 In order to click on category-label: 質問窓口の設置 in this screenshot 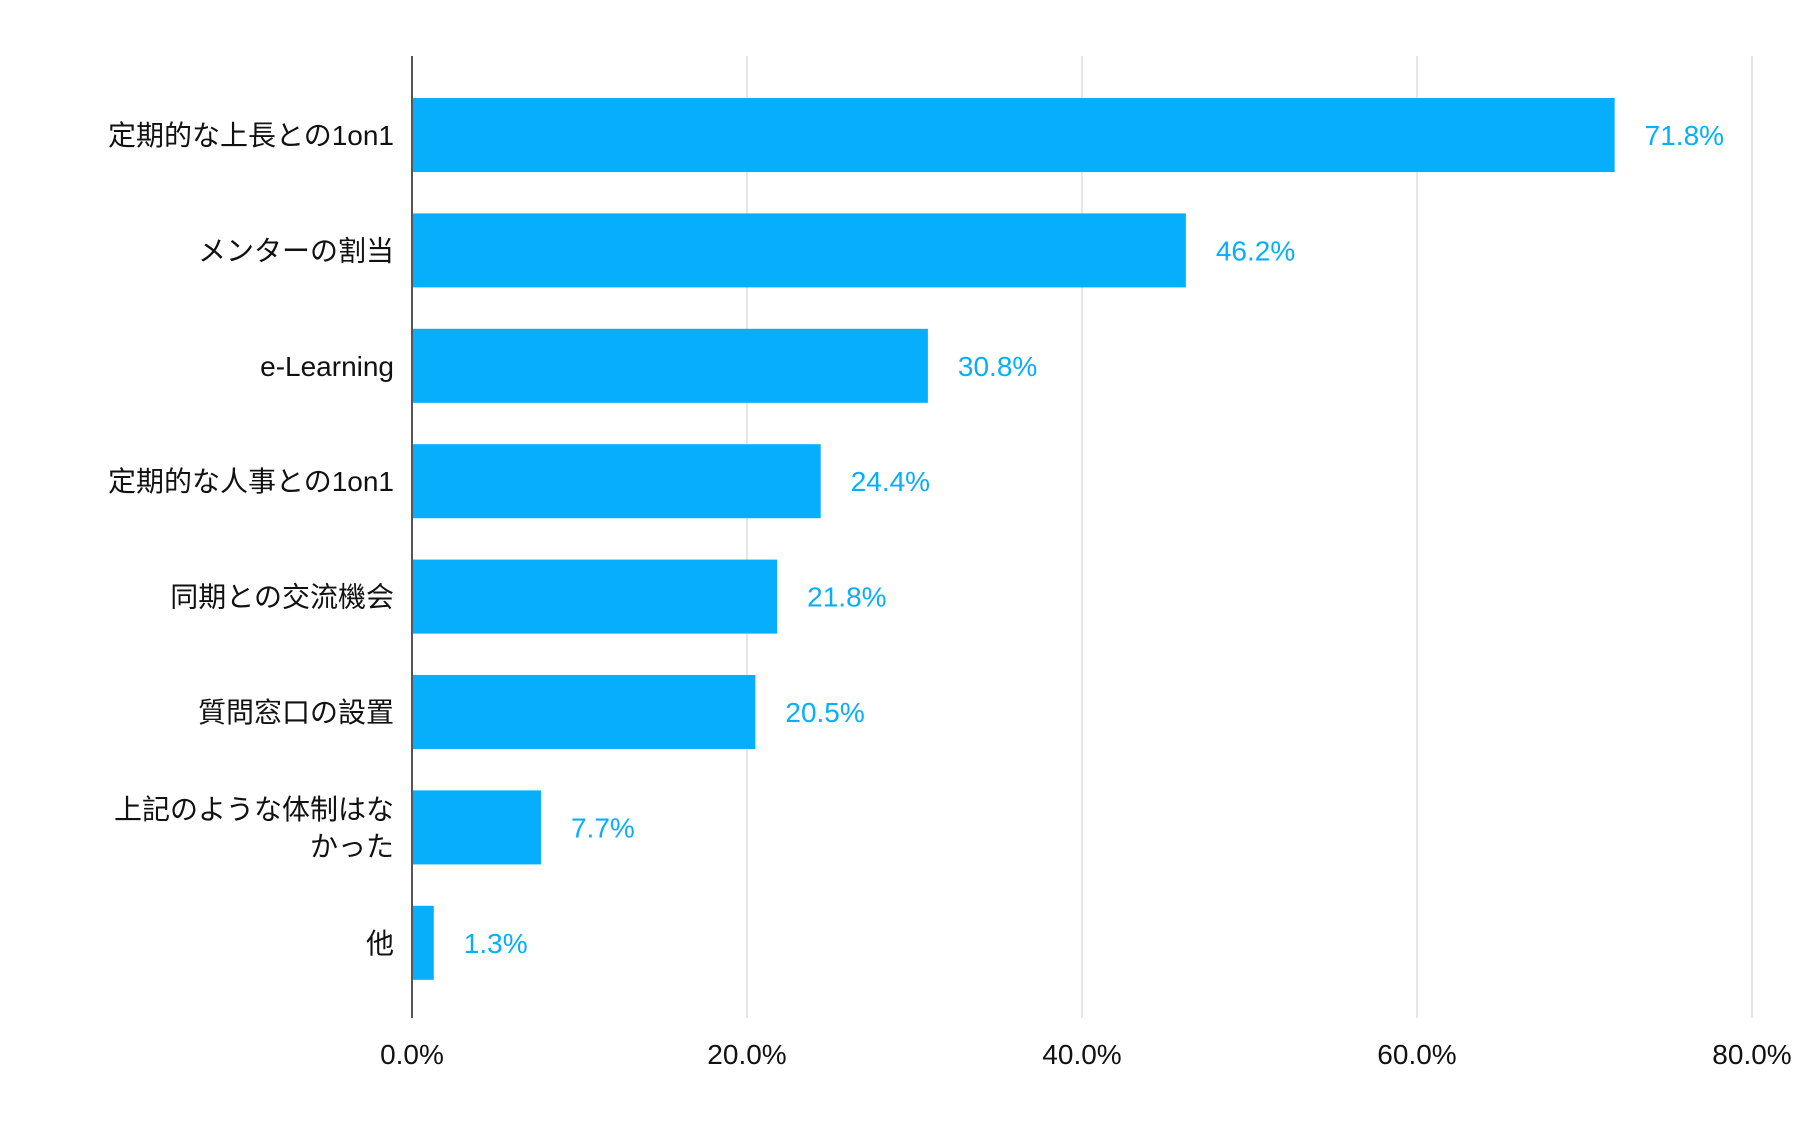, I will do `click(296, 712)`.